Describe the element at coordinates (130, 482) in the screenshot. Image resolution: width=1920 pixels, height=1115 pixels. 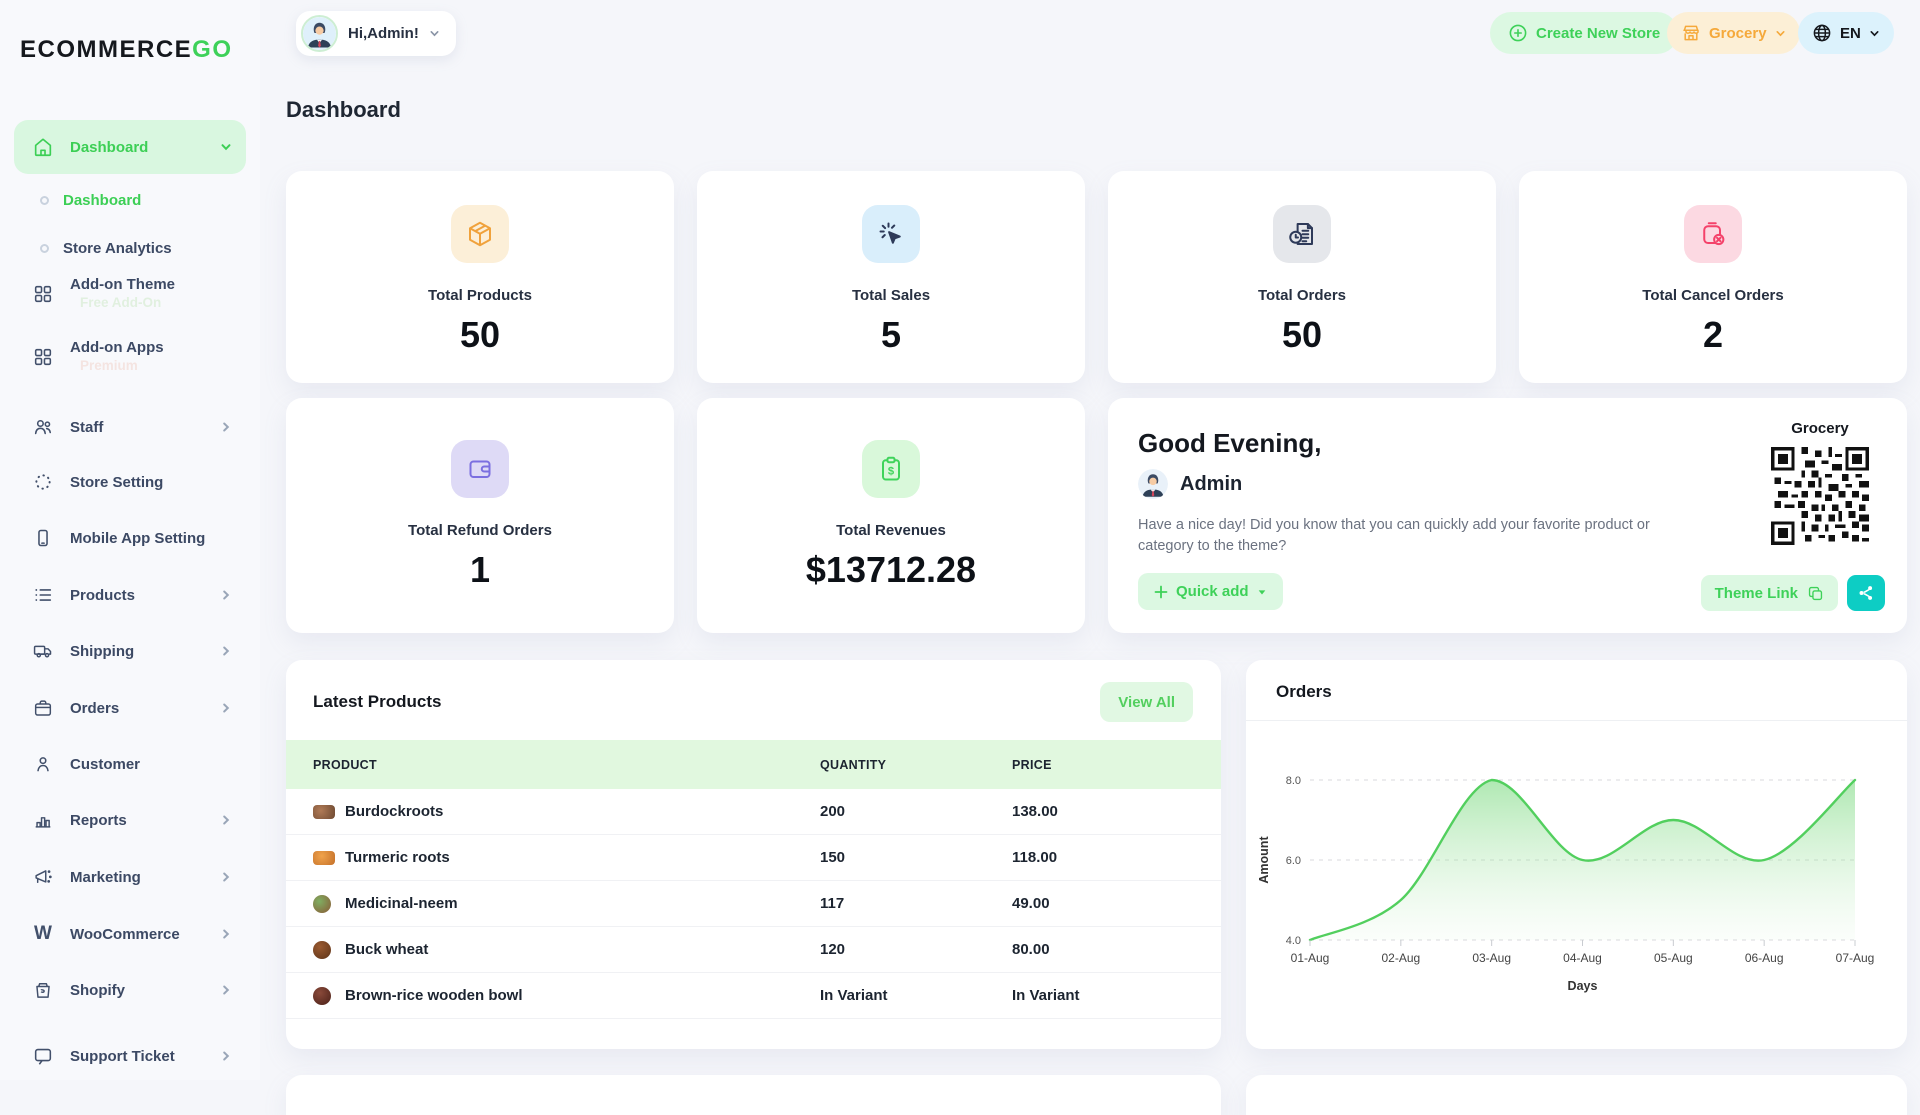
I see `sidebar-item-store-setting: Store Setting` at that location.